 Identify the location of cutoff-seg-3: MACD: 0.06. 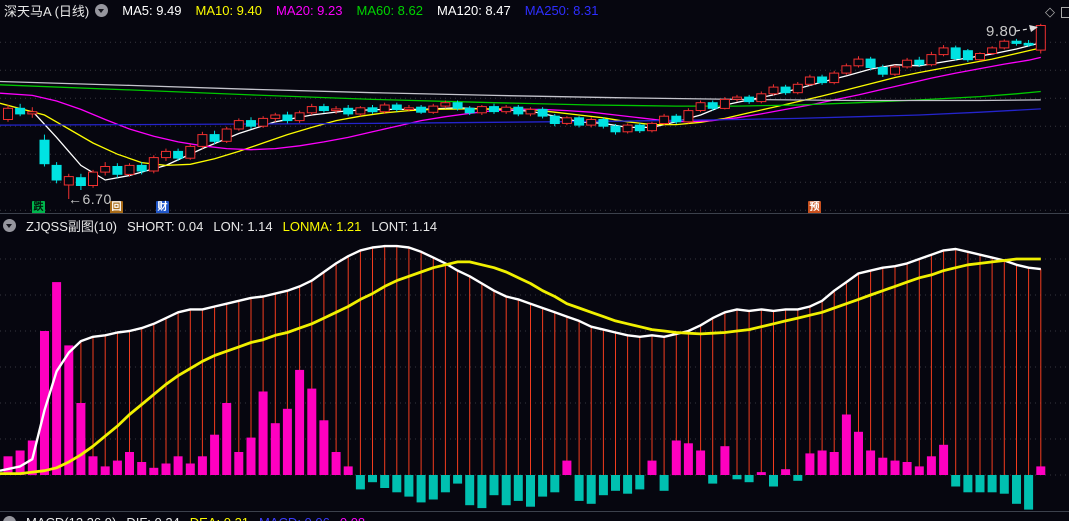
(294, 518).